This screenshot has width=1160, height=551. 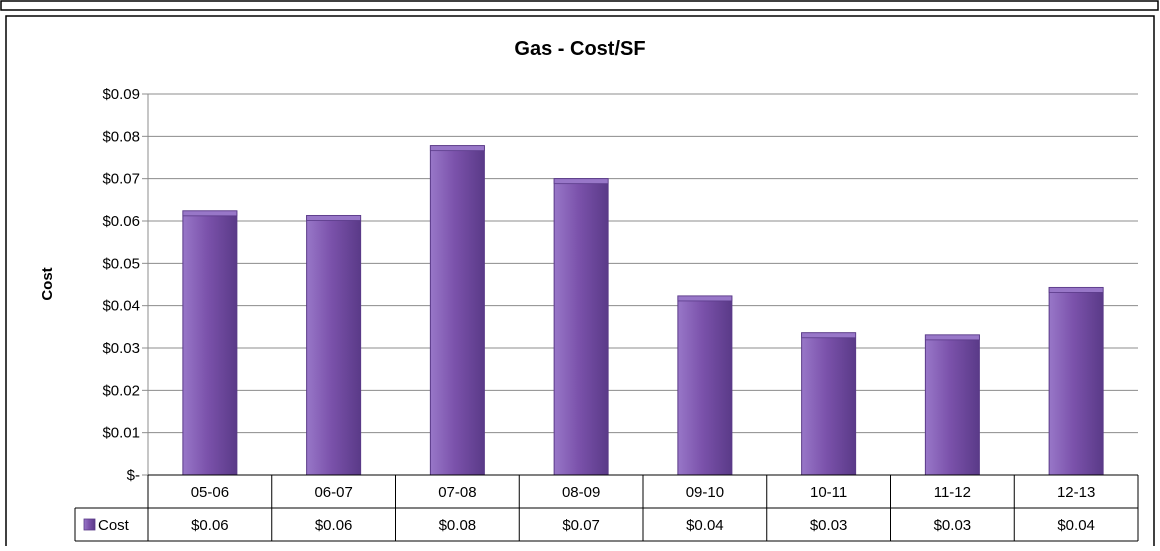 What do you see at coordinates (133, 475) in the screenshot?
I see `y-tick-label: $-` at bounding box center [133, 475].